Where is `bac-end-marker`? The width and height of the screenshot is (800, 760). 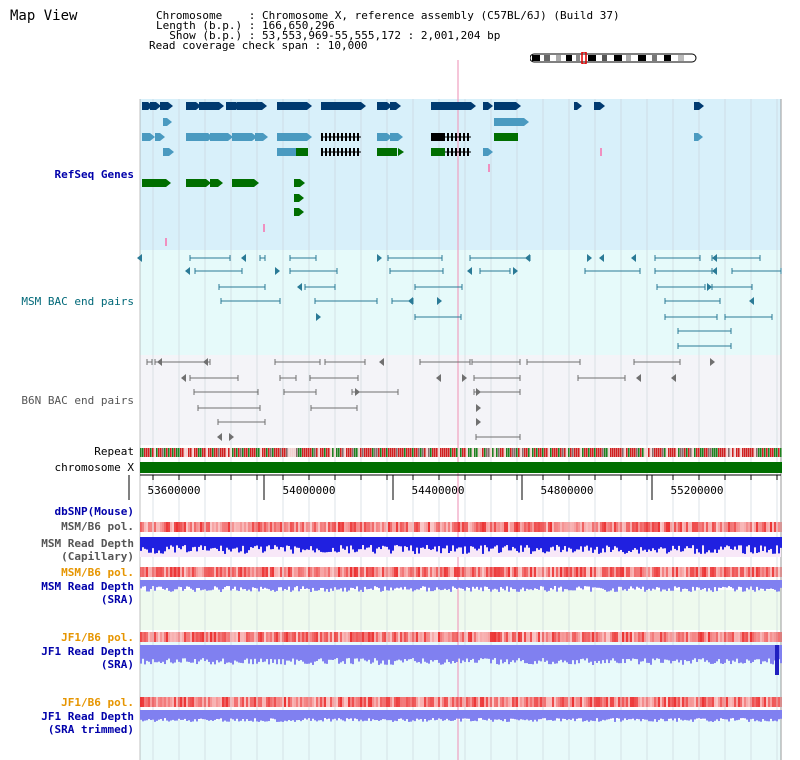
bac-end-marker is located at coordinates (714, 271).